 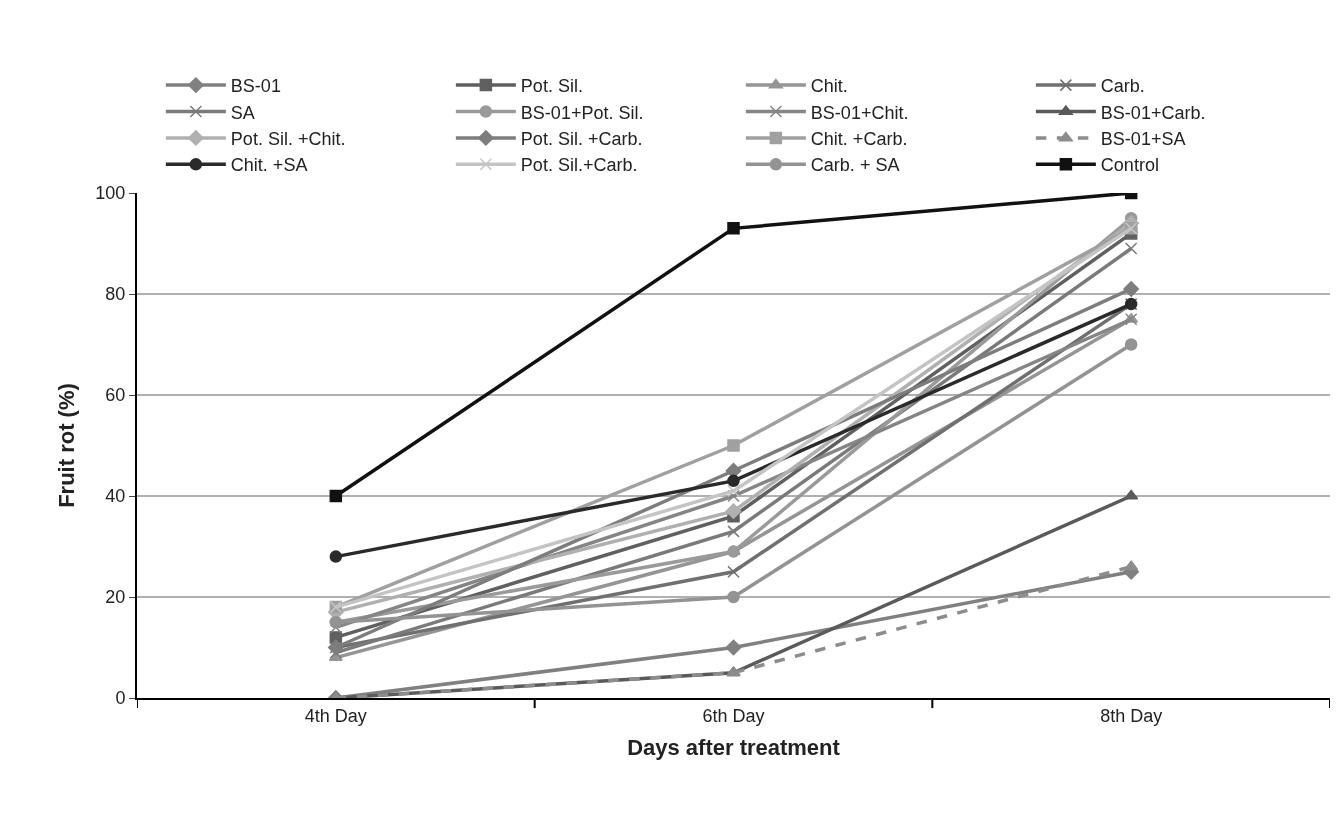 What do you see at coordinates (579, 165) in the screenshot?
I see `legend-label: Pot. Sil.+Carb.` at bounding box center [579, 165].